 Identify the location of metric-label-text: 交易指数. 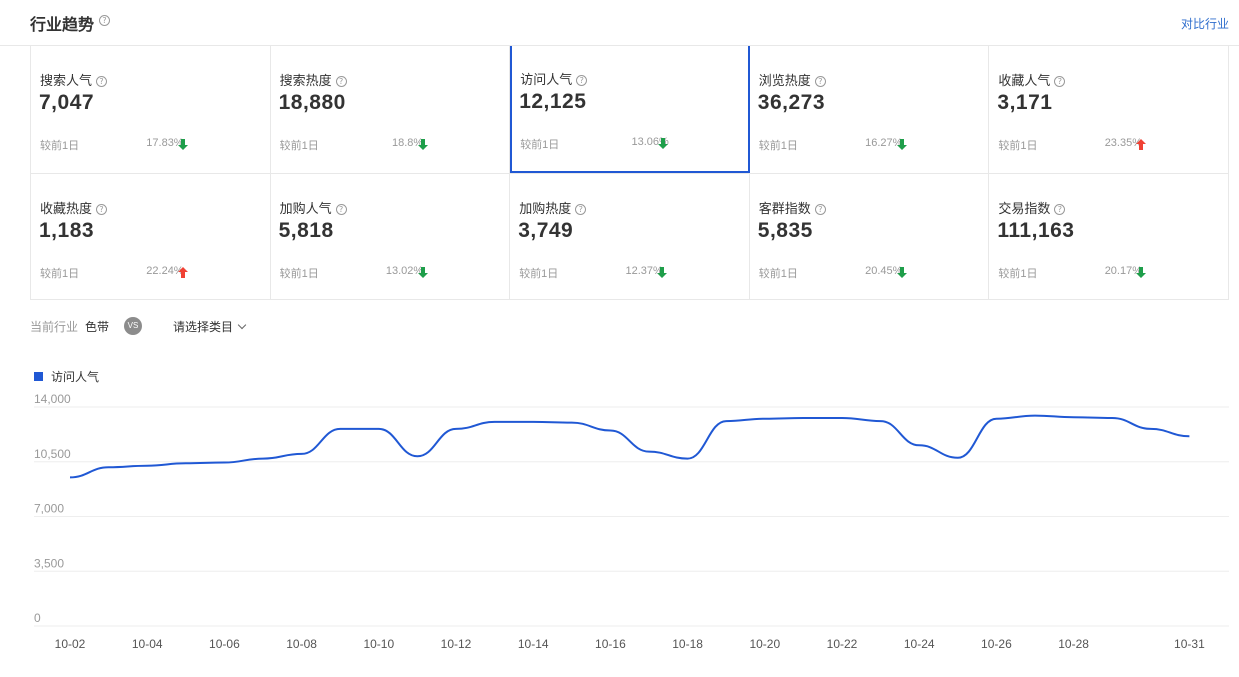
(1024, 208).